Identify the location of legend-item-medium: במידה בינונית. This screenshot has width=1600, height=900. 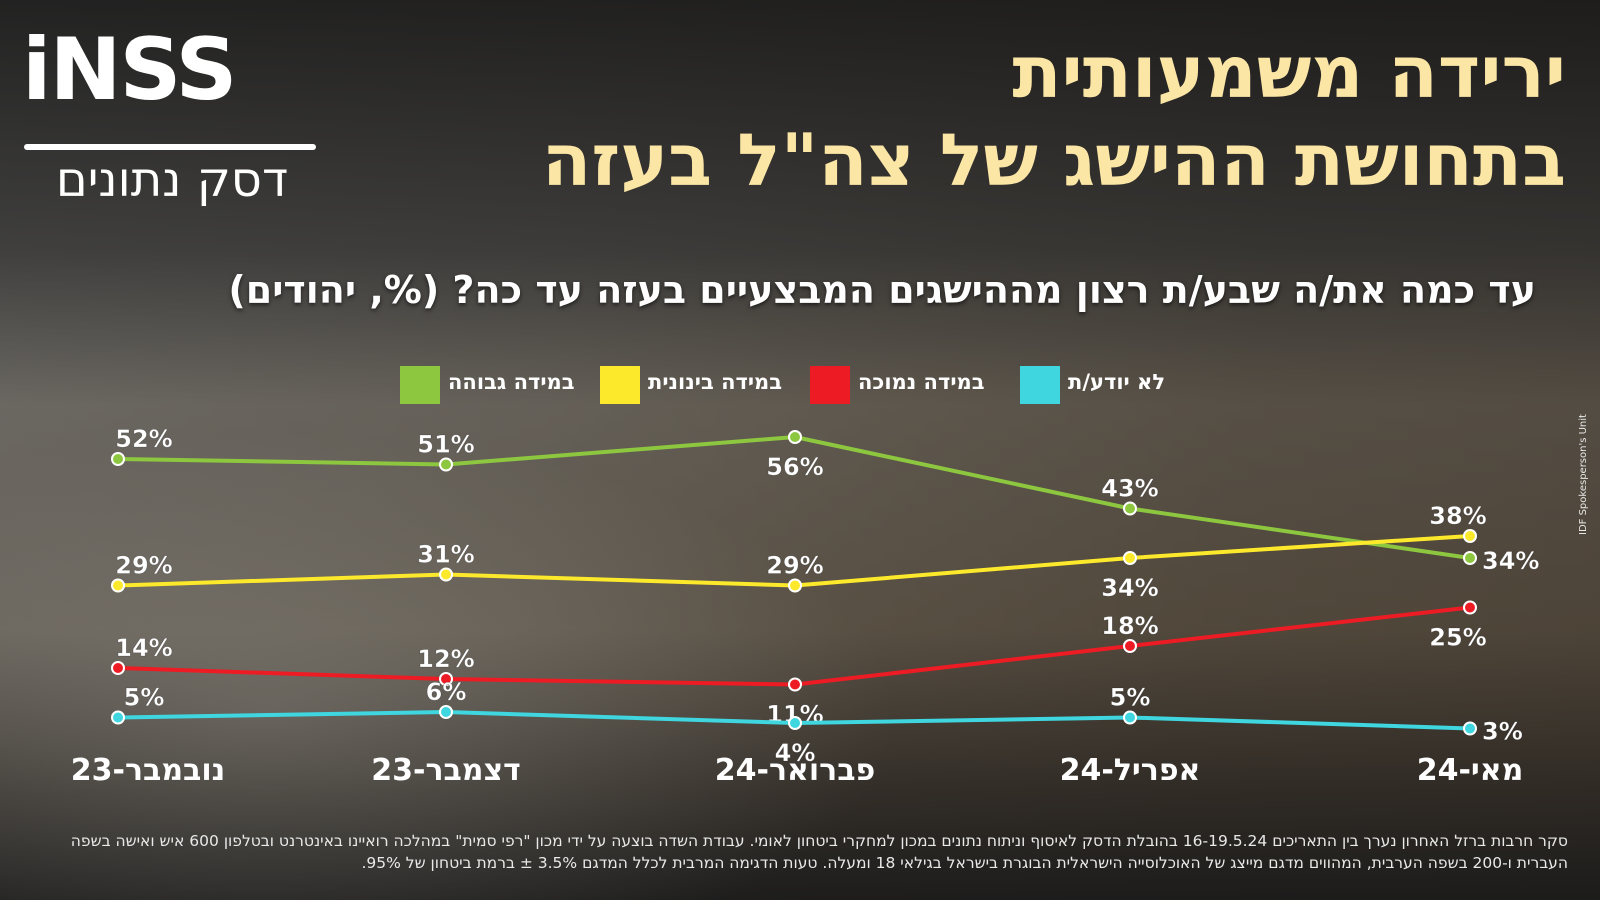
(691, 384).